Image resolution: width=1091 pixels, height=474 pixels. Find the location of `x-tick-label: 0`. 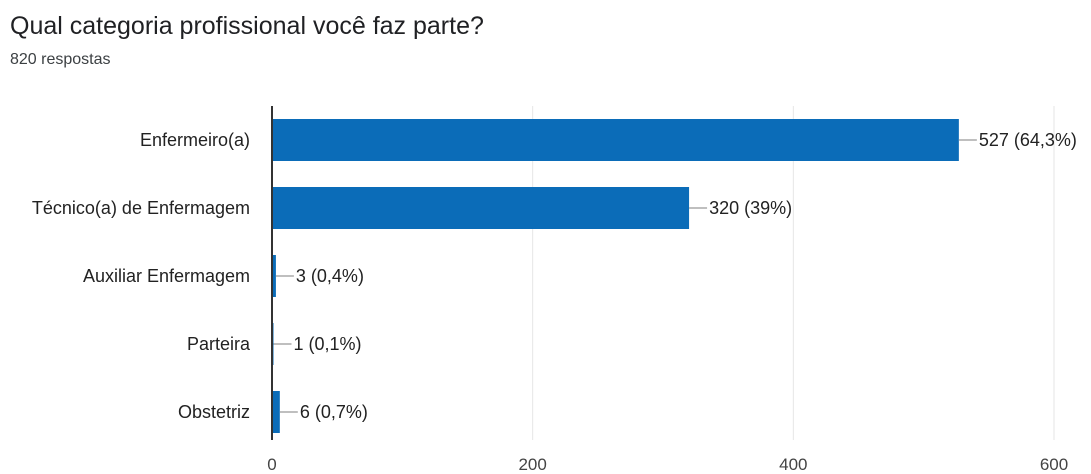

x-tick-label: 0 is located at coordinates (271, 464).